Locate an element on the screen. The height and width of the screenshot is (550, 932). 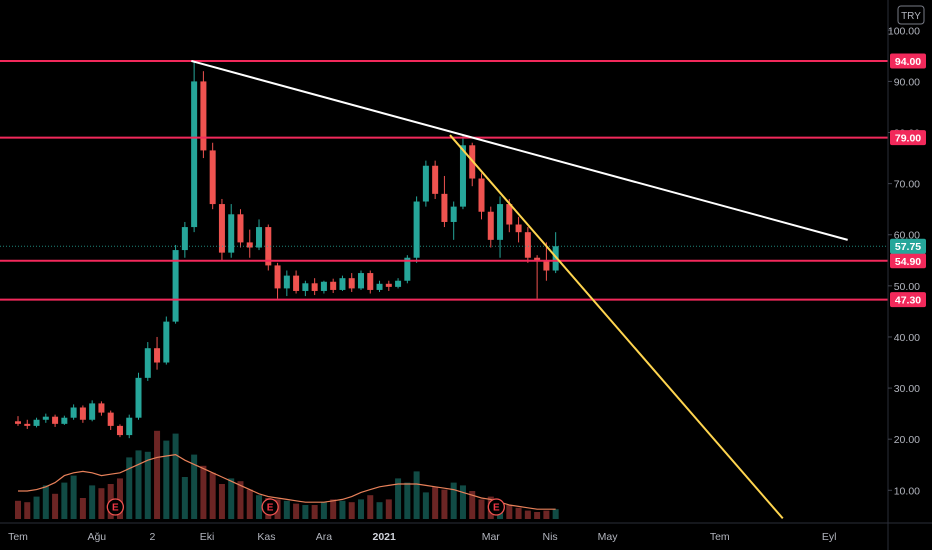
currency-button-frame is located at coordinates (911, 15).